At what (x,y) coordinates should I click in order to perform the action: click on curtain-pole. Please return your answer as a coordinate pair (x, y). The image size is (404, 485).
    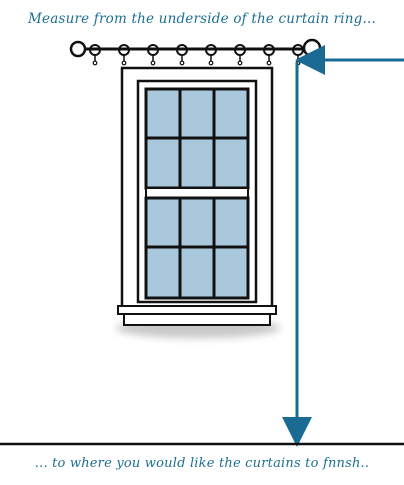
    Looking at the image, I should click on (195, 52).